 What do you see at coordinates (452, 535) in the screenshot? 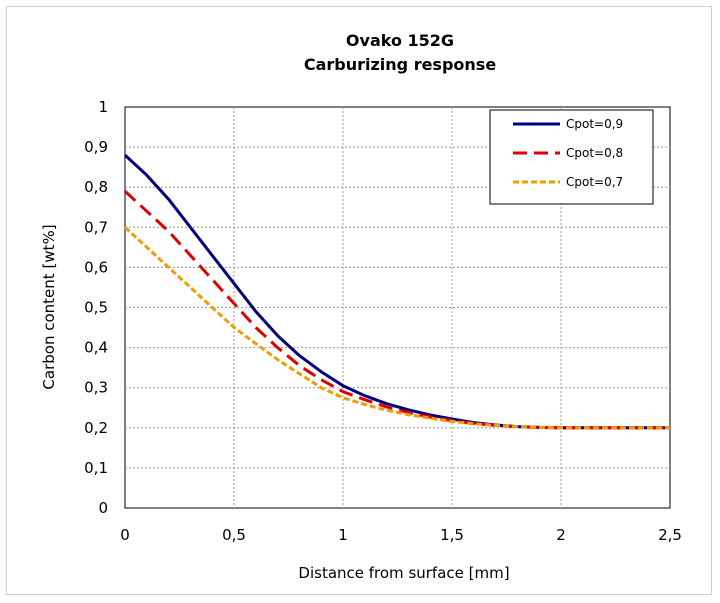
I see `x-tick-label: 1,5` at bounding box center [452, 535].